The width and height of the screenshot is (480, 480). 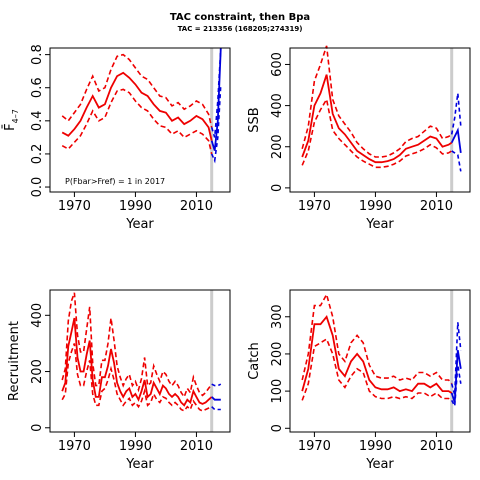 What do you see at coordinates (37, 87) in the screenshot?
I see `y-tick-label: 0.6` at bounding box center [37, 87].